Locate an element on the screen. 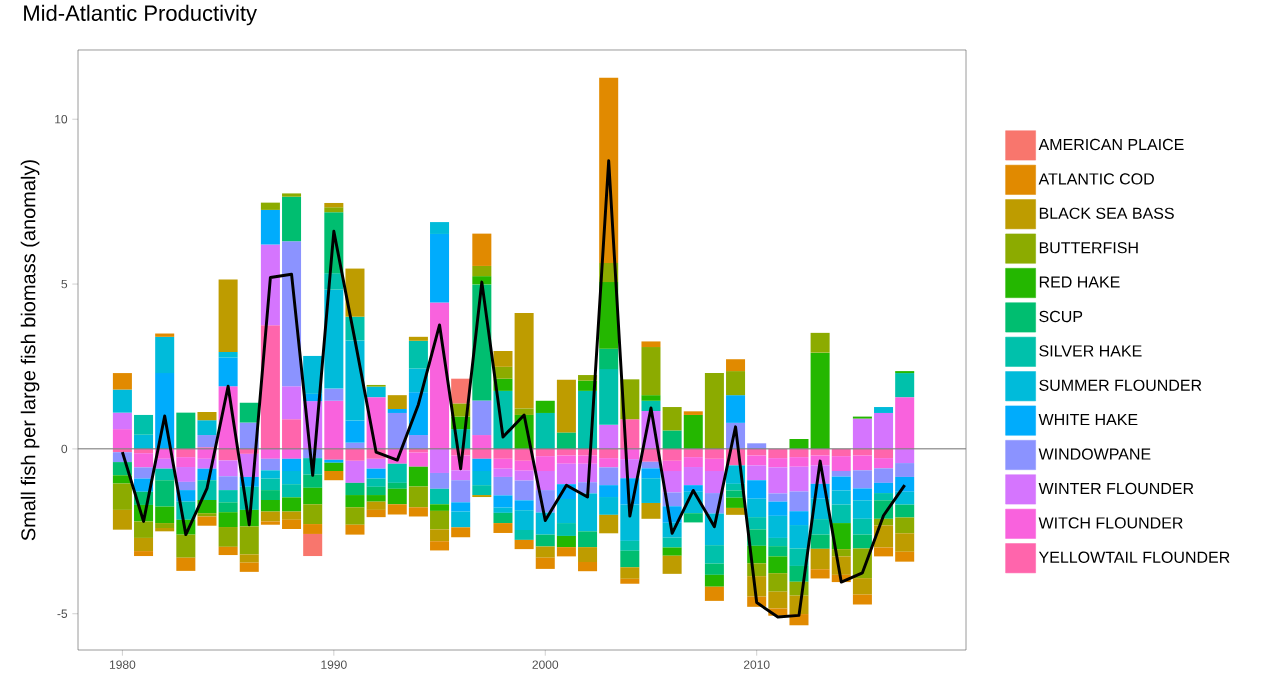 The image size is (1282, 676). legend-label: SCUP is located at coordinates (1061, 316).